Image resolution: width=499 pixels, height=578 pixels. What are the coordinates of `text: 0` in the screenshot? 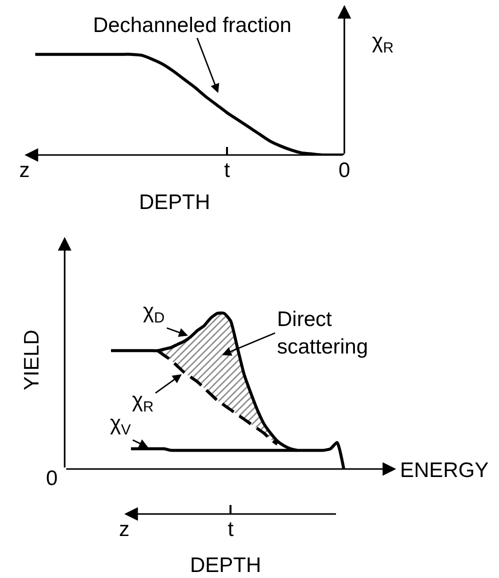 It's located at (52, 478).